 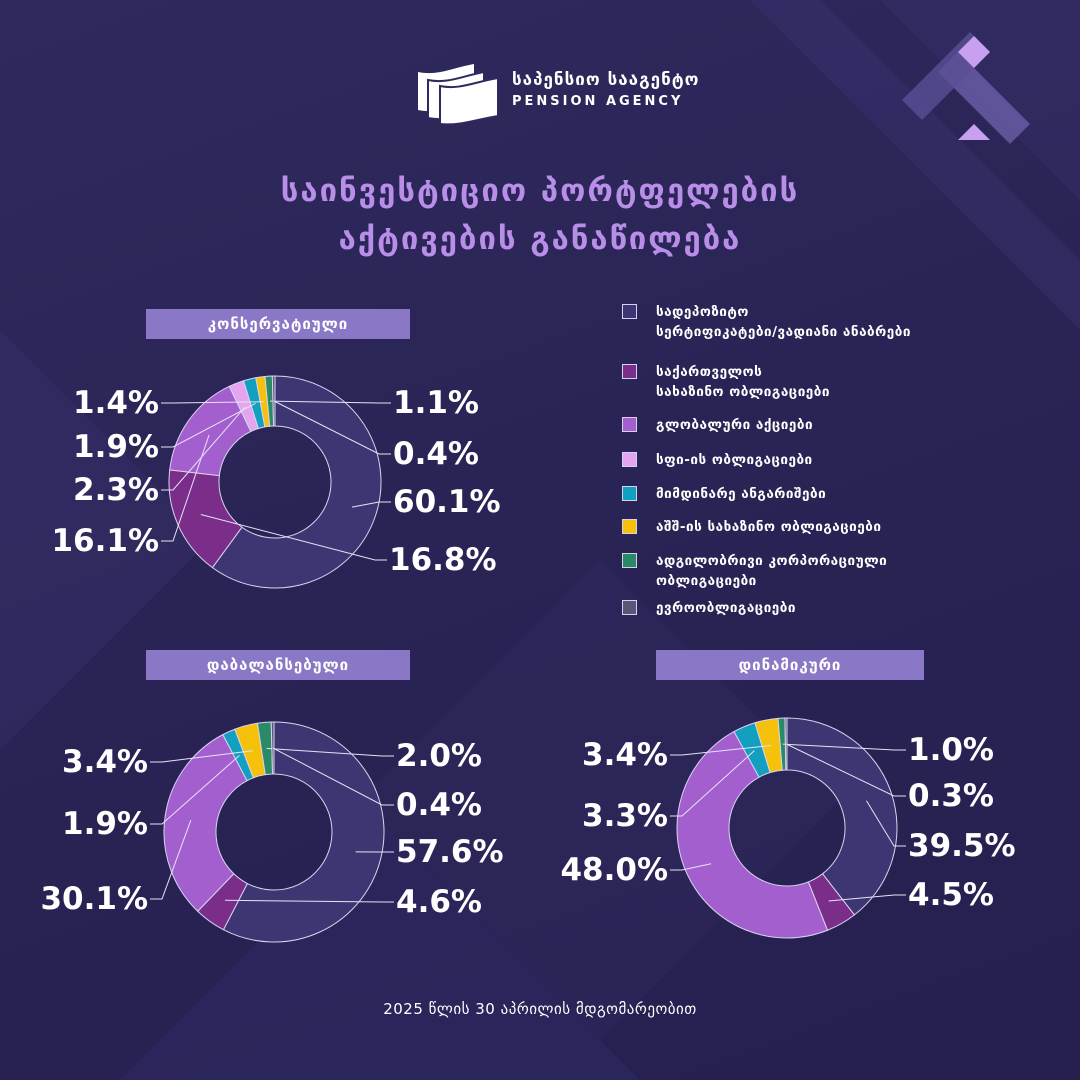 What do you see at coordinates (769, 527) in the screenshot?
I see `legend-label: აშშ-ის სახაზინო ობლიგაციები` at bounding box center [769, 527].